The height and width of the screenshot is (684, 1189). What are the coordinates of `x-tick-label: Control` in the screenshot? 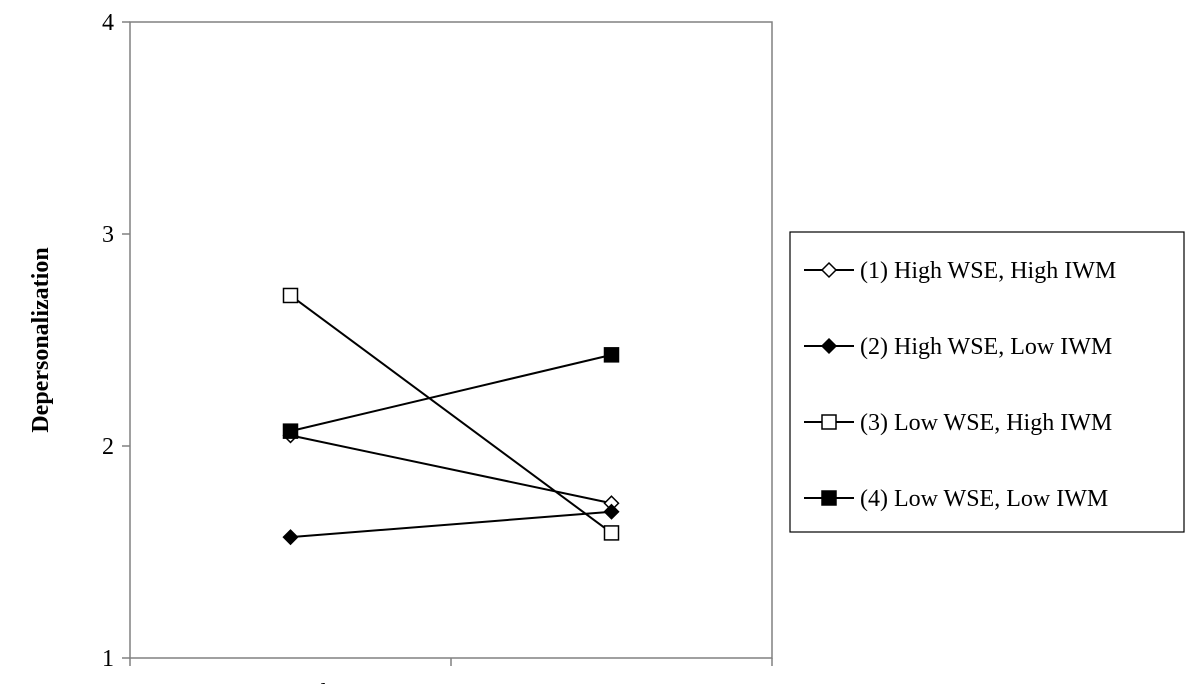 It's located at (291, 682).